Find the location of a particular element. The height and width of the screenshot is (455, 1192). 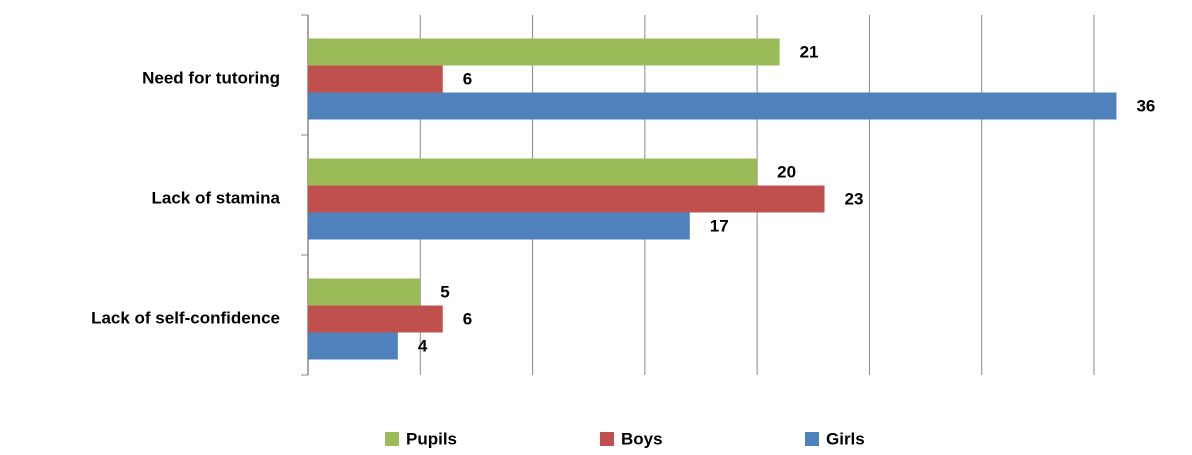

data-label: 17 is located at coordinates (719, 225).